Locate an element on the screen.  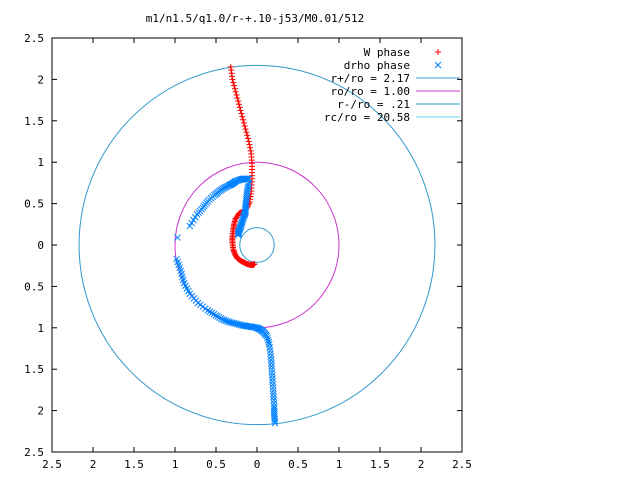
y-tick-label: 0 is located at coordinates (40, 245).